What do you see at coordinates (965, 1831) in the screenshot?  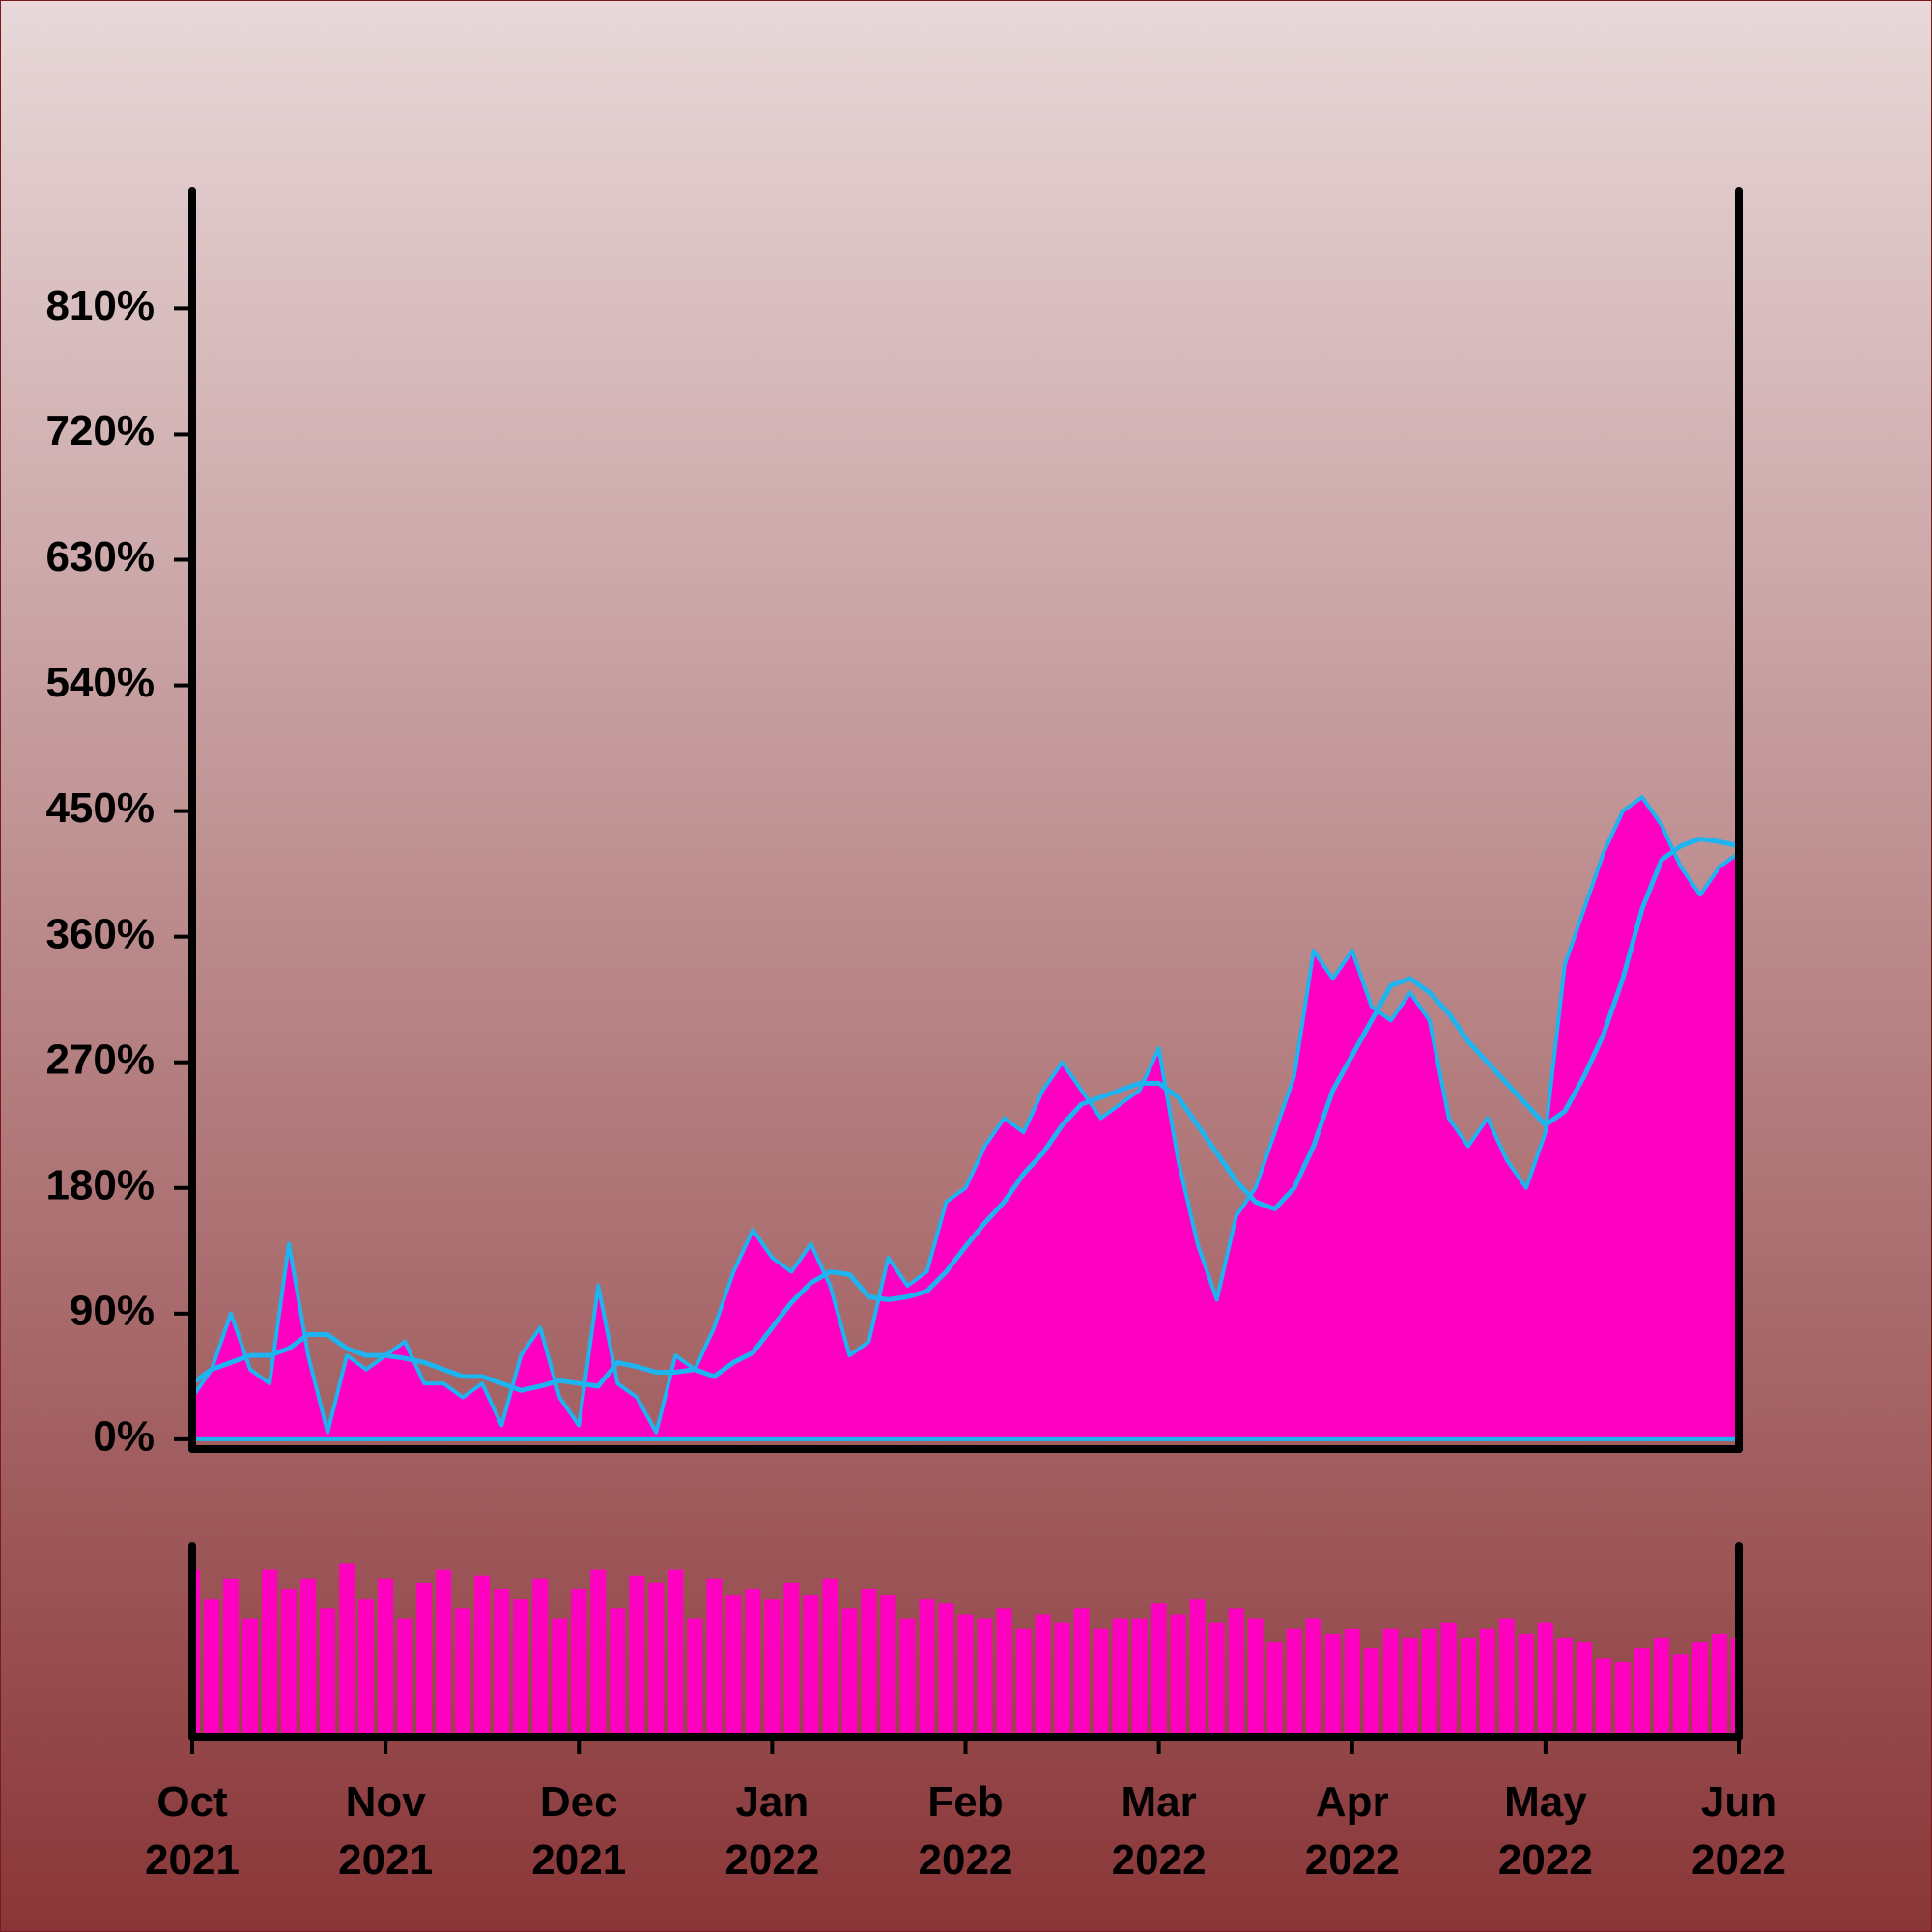 I see `x-tick-label: Feb 2022` at bounding box center [965, 1831].